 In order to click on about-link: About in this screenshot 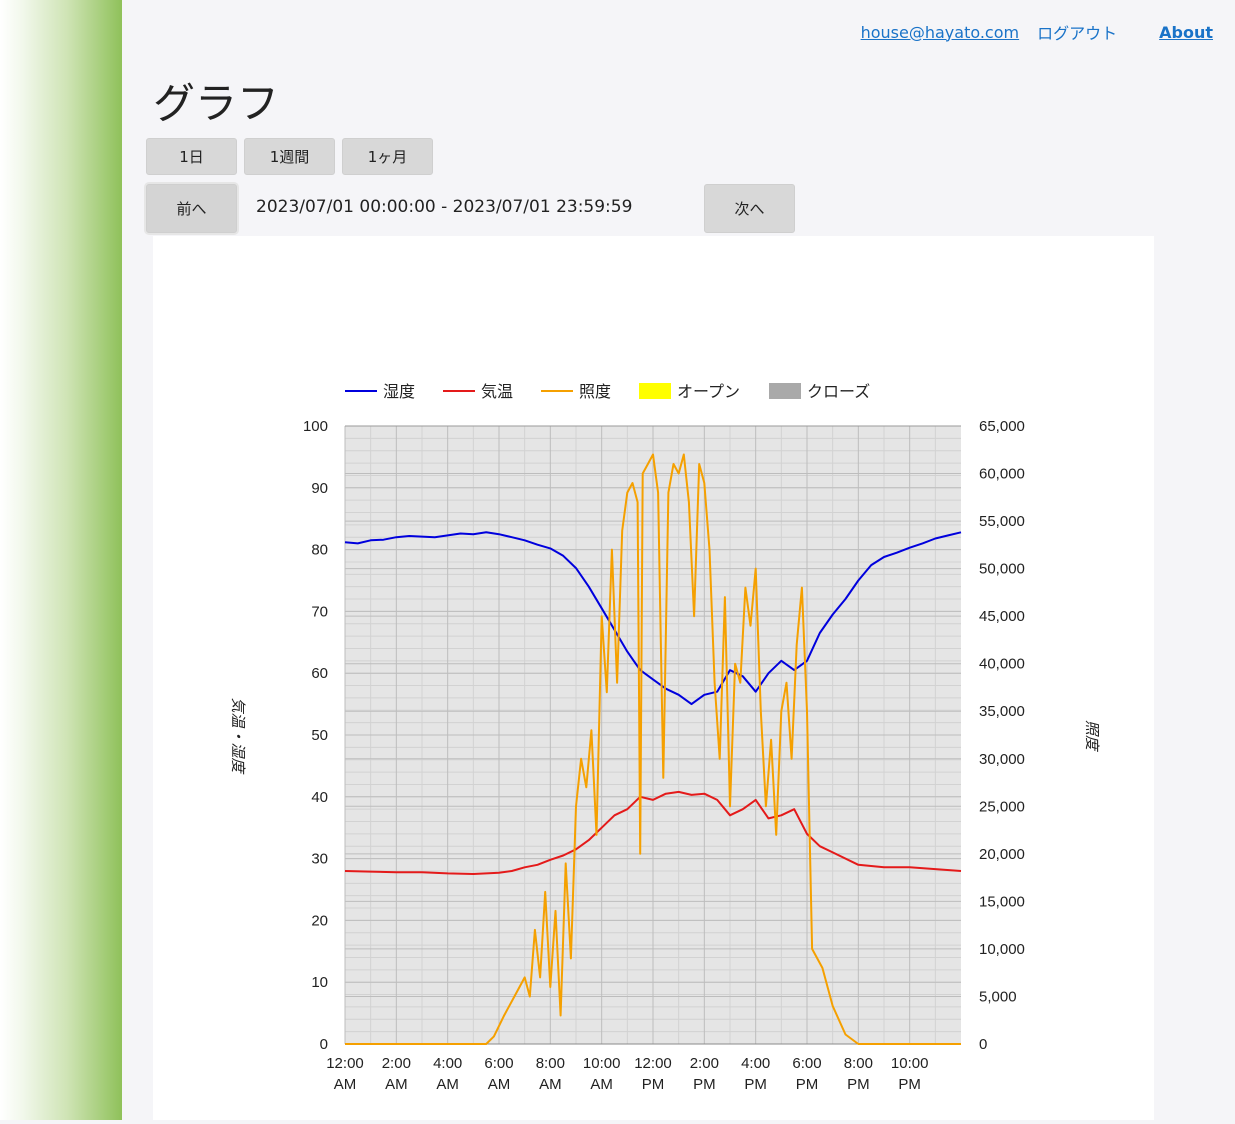, I will do `click(1186, 32)`.